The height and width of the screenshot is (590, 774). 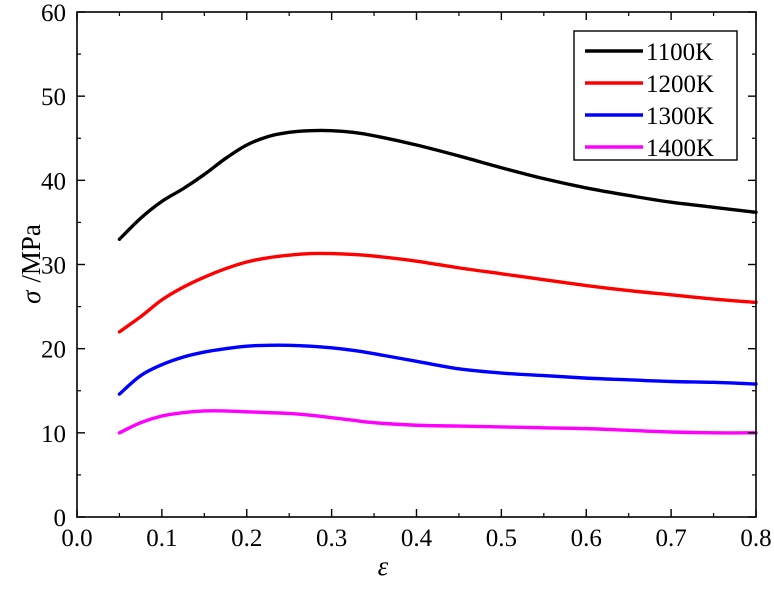 What do you see at coordinates (161, 538) in the screenshot?
I see `x-tick-label: 0.1` at bounding box center [161, 538].